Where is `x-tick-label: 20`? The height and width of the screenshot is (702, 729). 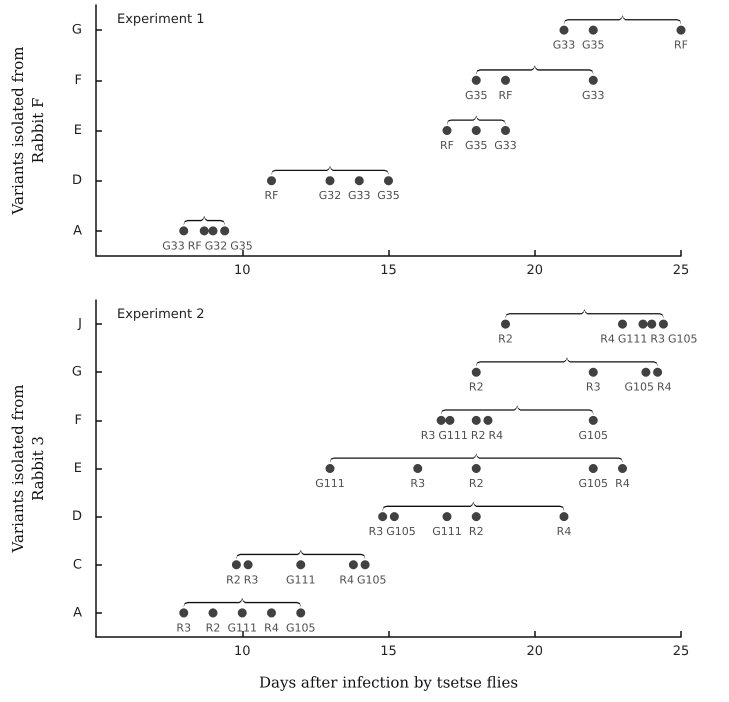 x-tick-label: 20 is located at coordinates (535, 270).